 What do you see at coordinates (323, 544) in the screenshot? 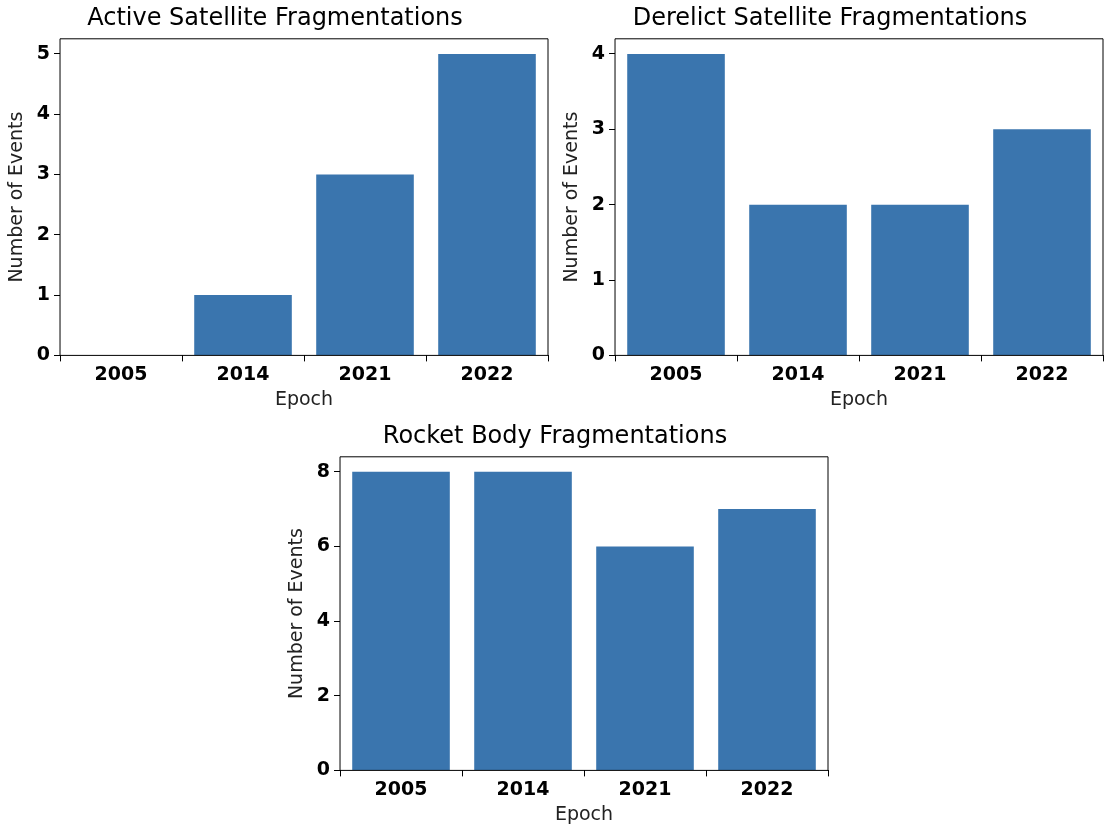
I see `y-tick-label: 6` at bounding box center [323, 544].